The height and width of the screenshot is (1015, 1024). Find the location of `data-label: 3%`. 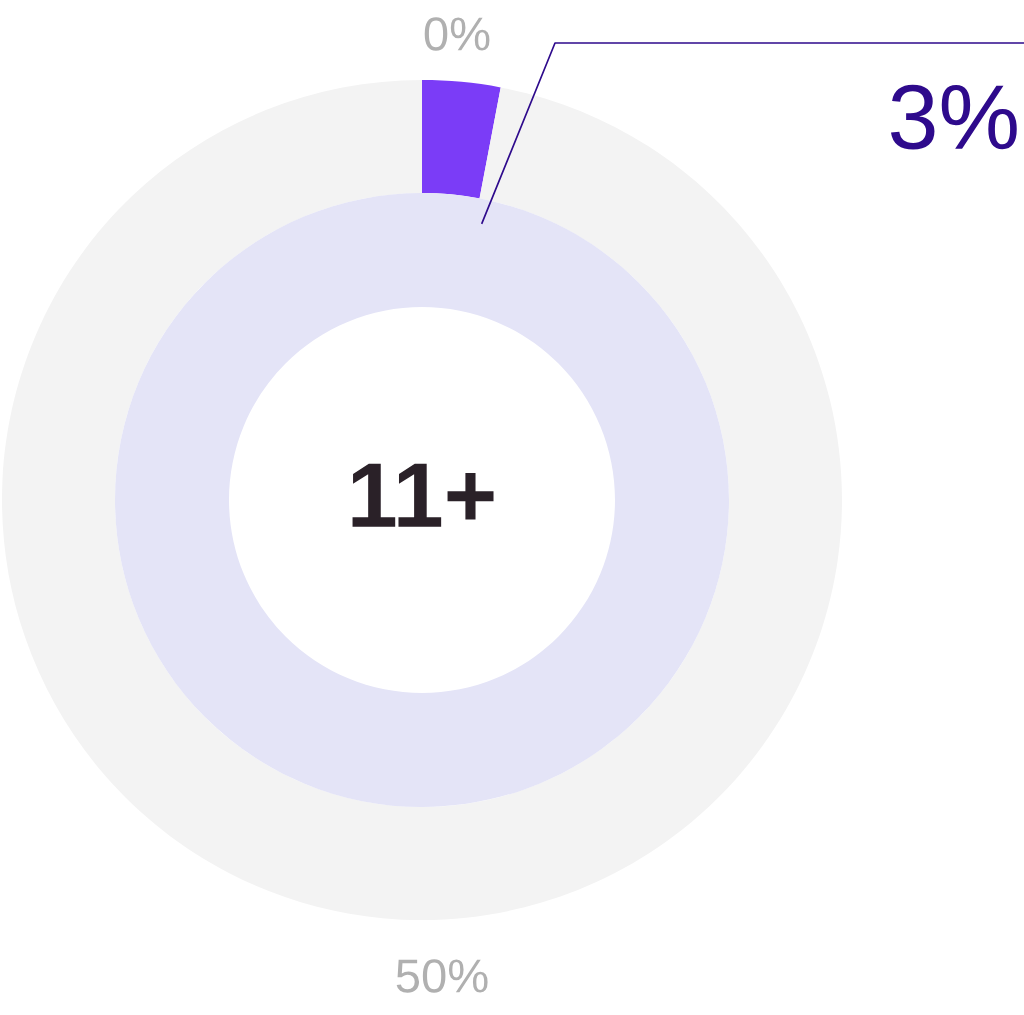

data-label: 3% is located at coordinates (954, 117).